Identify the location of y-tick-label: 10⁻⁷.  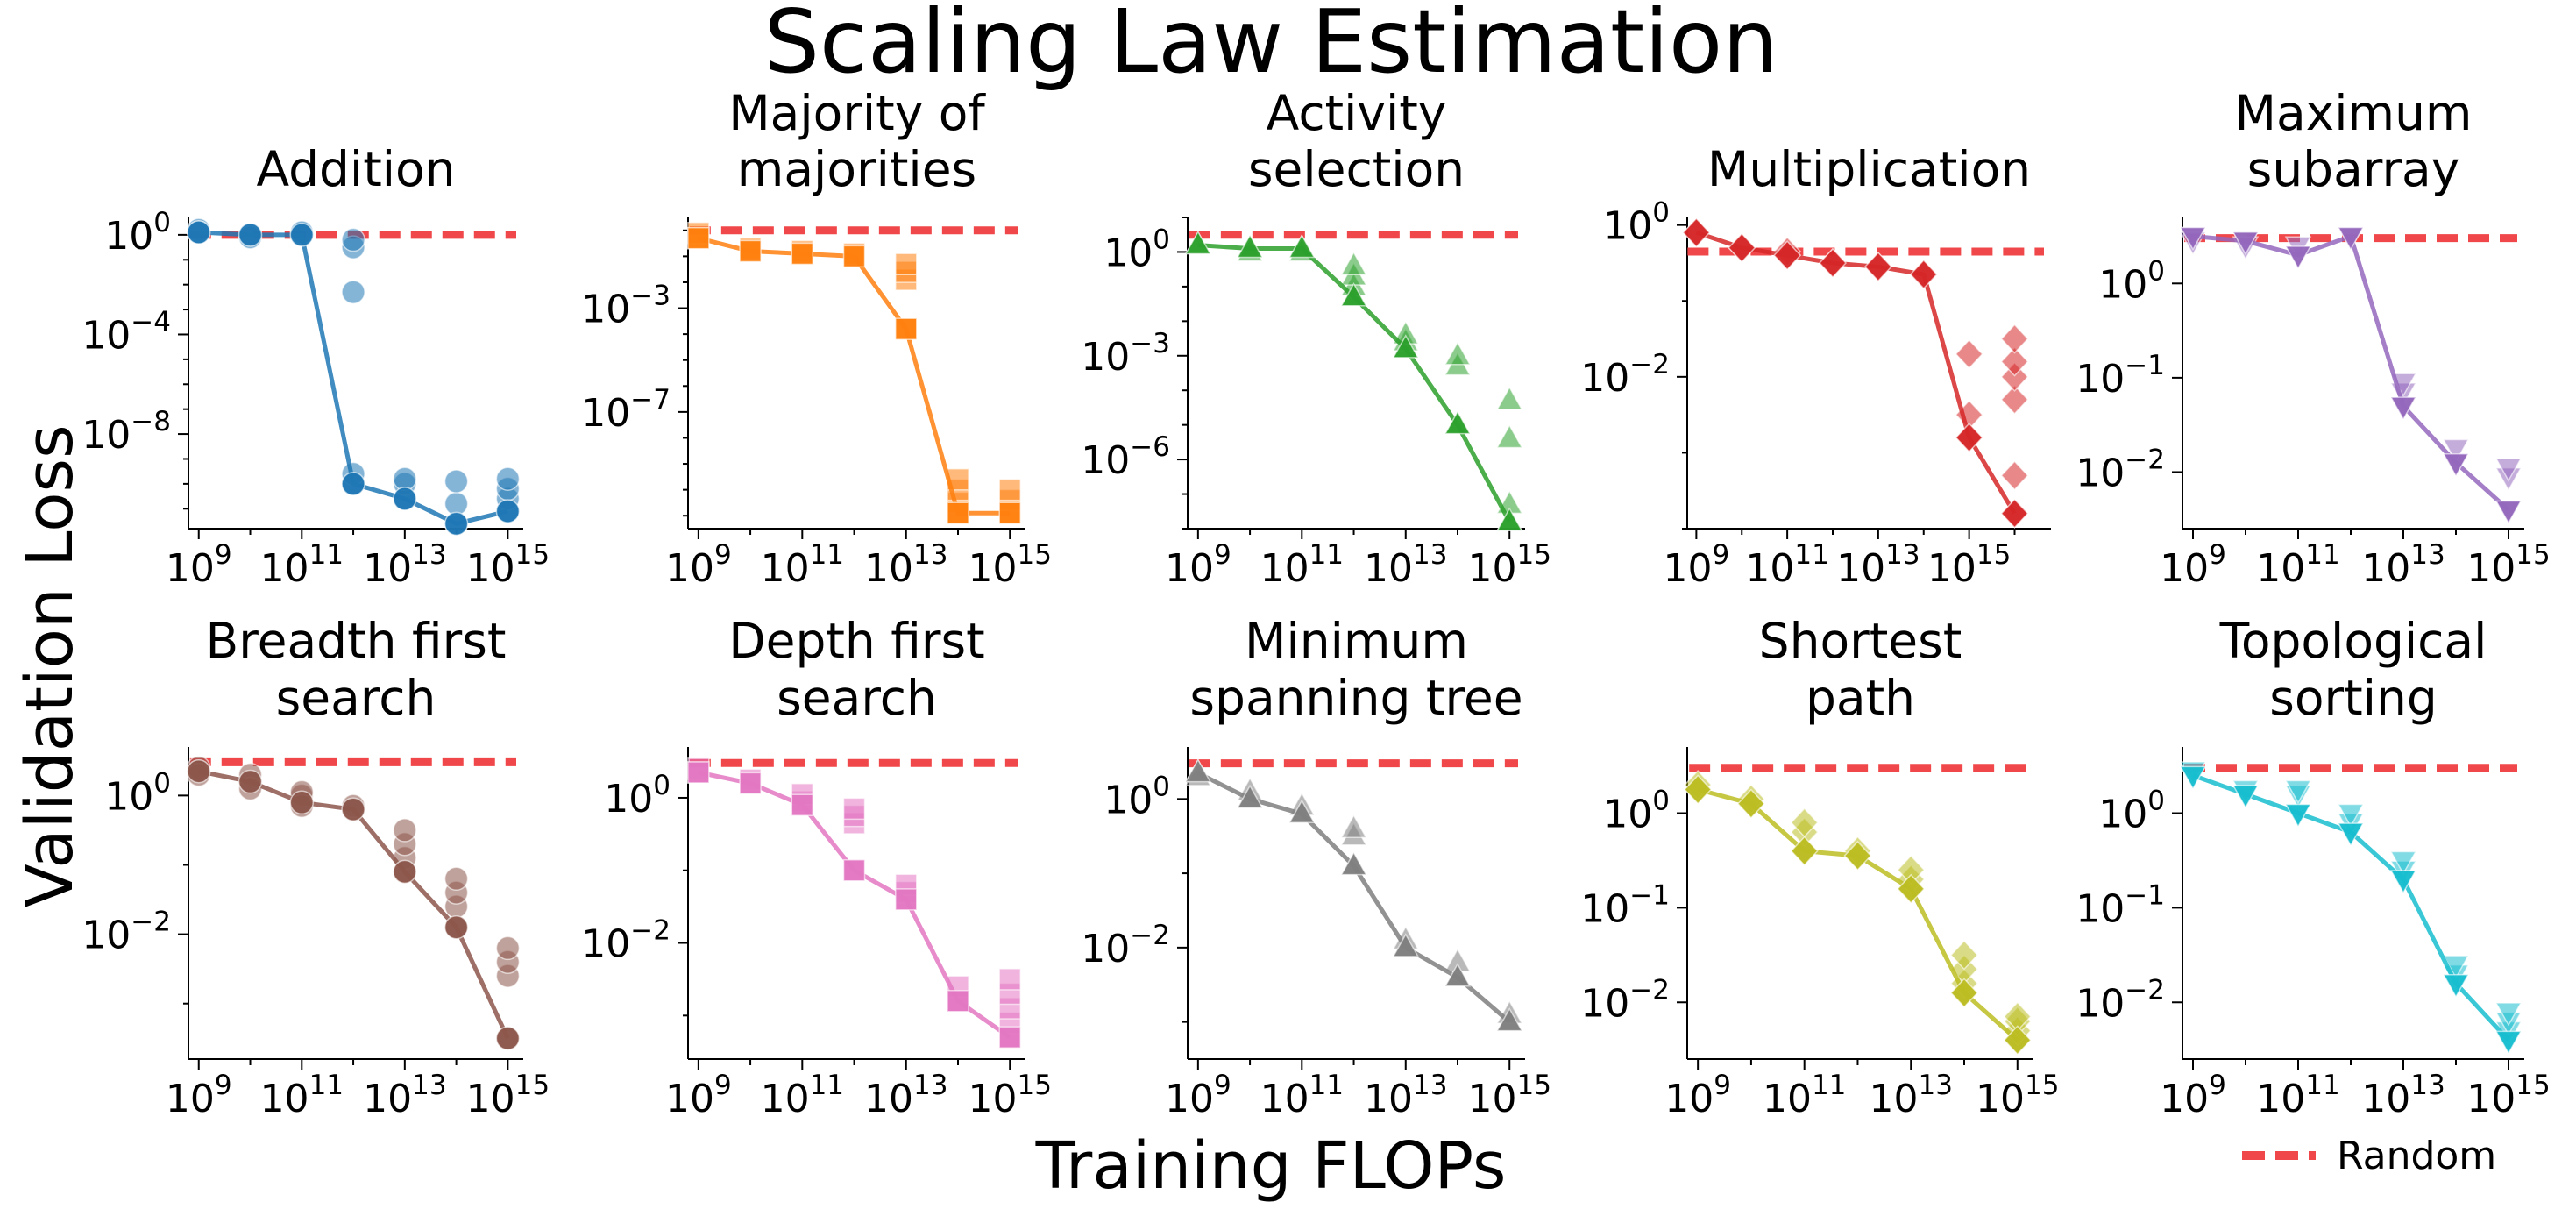
(626, 410).